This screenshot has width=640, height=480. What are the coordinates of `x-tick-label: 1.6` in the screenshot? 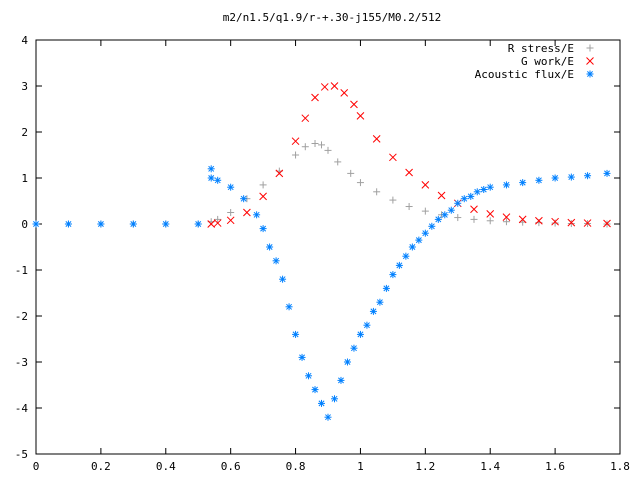 It's located at (555, 466).